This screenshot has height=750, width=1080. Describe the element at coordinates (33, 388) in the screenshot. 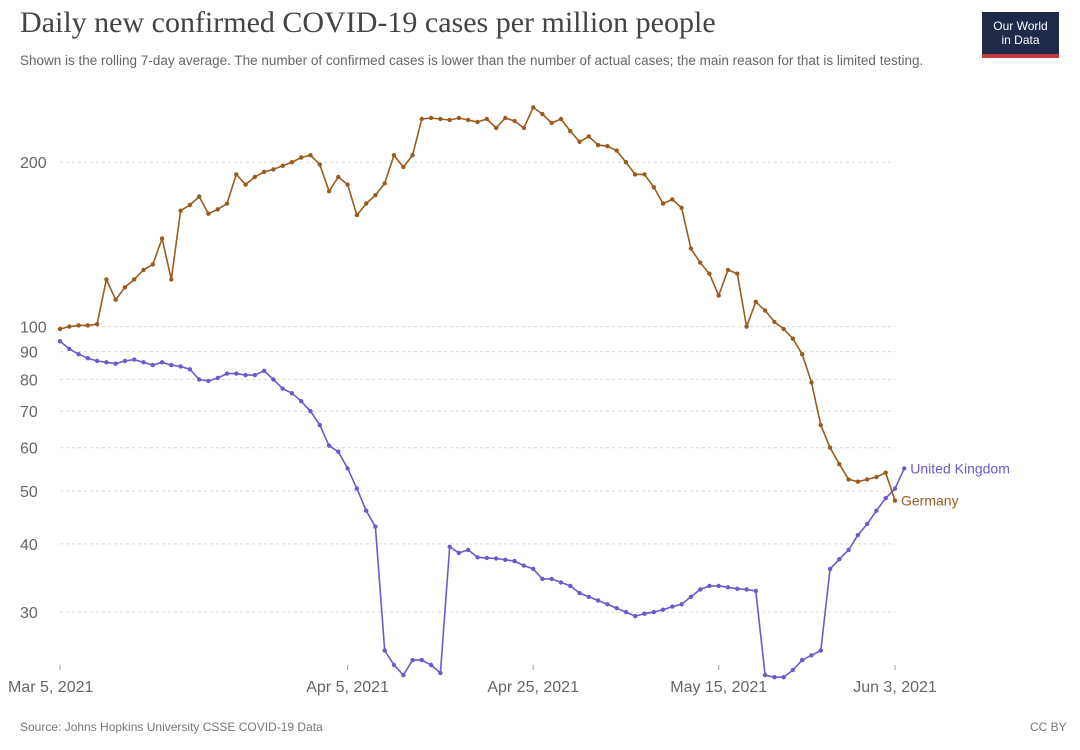

I see `y-axis: 30 40 50 60 70 80 90 100 200` at that location.